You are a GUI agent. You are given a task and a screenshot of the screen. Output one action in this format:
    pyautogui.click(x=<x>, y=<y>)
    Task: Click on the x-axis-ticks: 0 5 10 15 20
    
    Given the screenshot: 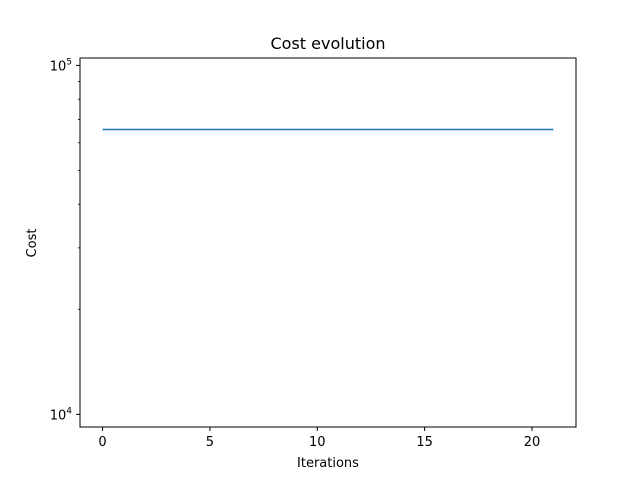 What is the action you would take?
    pyautogui.click(x=319, y=438)
    